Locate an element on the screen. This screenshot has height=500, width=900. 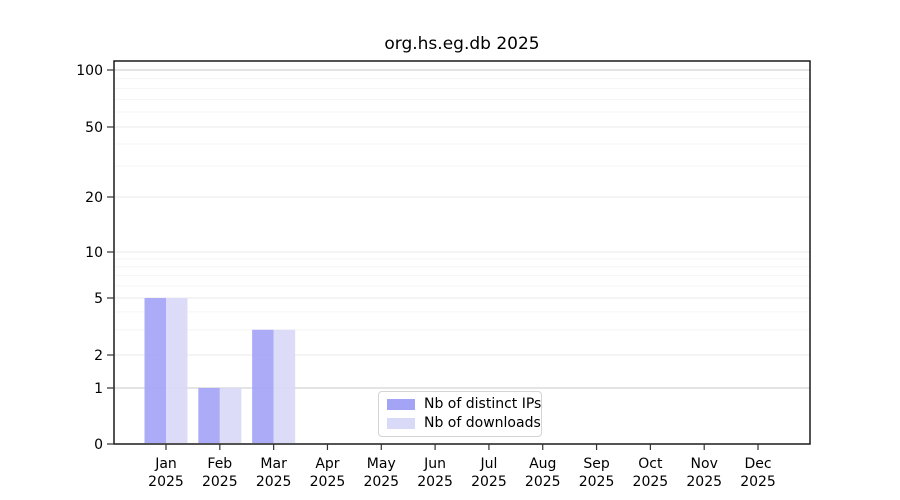
x-tick-label-year-8: 2025 is located at coordinates (597, 482).